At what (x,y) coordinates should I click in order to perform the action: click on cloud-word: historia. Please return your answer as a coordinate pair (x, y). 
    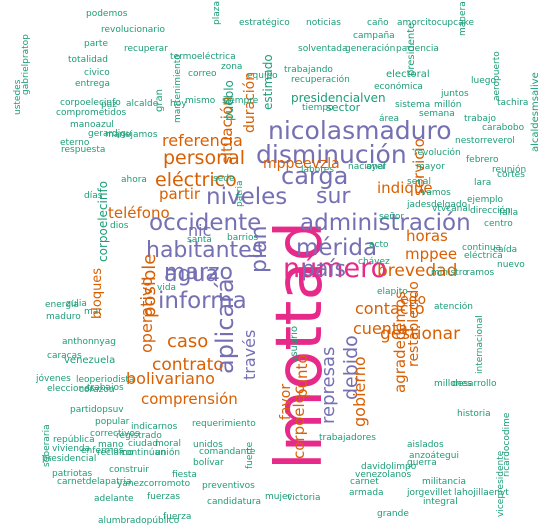
    Looking at the image, I should click on (474, 414).